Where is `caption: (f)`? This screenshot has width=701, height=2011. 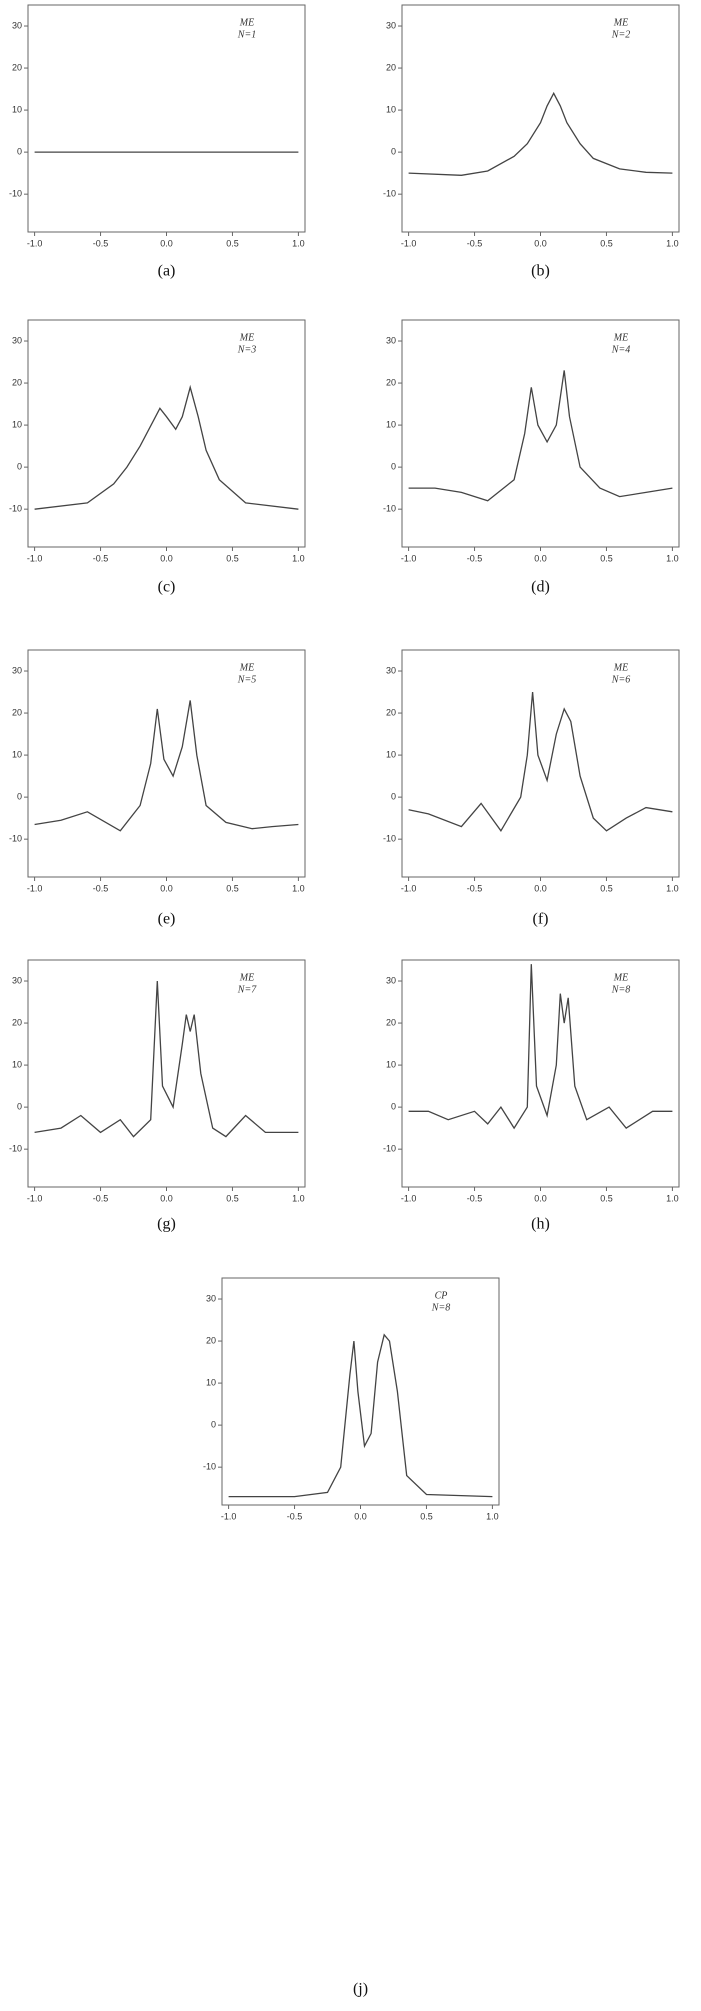 caption: (f) is located at coordinates (541, 919).